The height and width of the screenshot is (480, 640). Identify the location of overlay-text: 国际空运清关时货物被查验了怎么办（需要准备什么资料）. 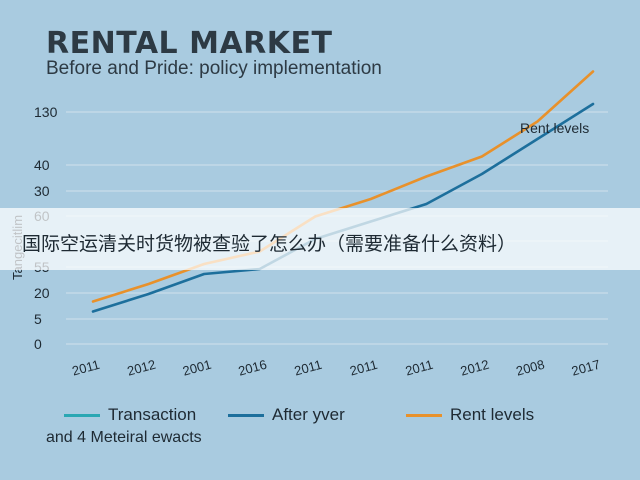
(269, 244).